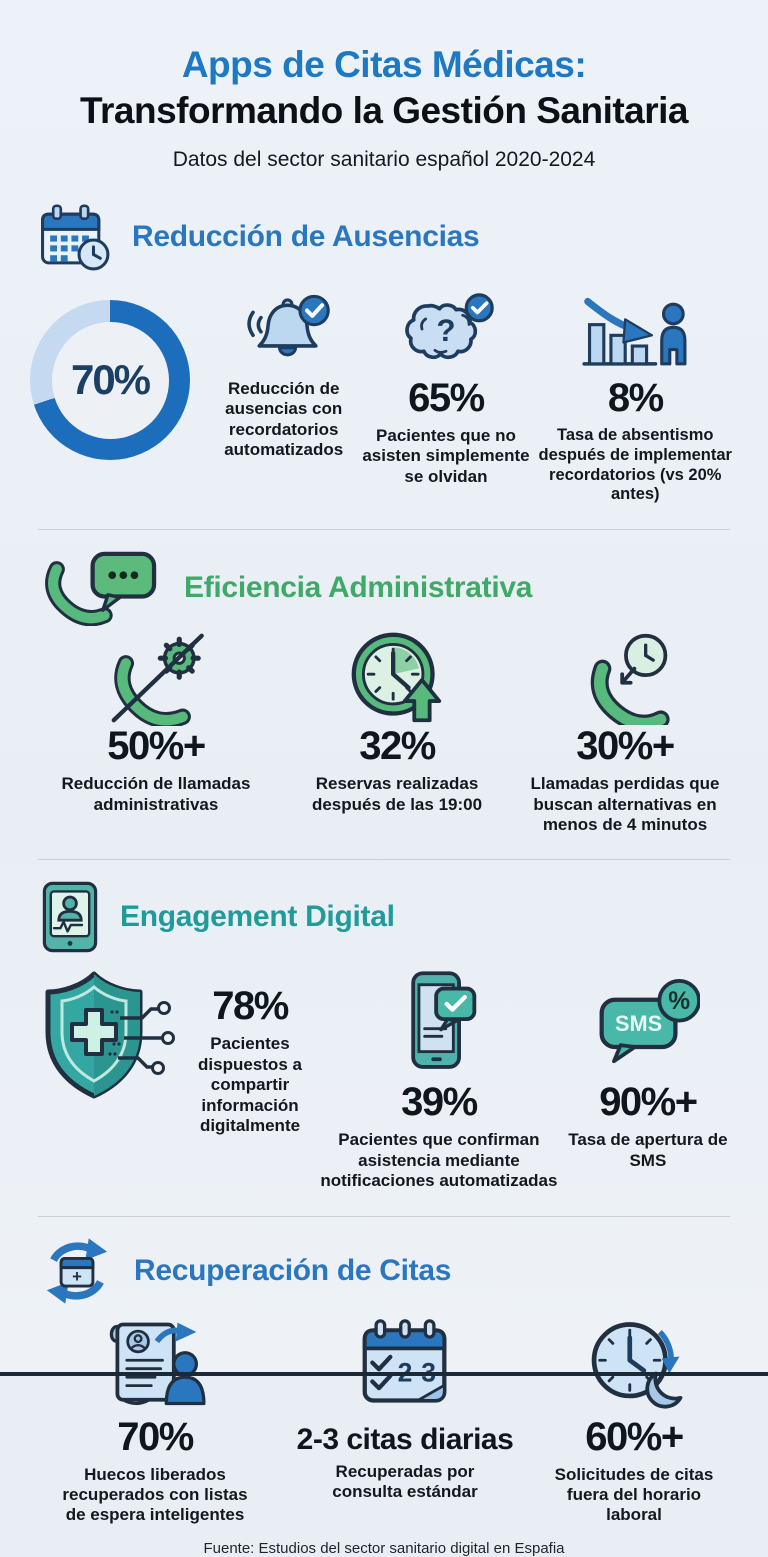  Describe the element at coordinates (625, 746) in the screenshot. I see `stat-value: 30%+` at that location.